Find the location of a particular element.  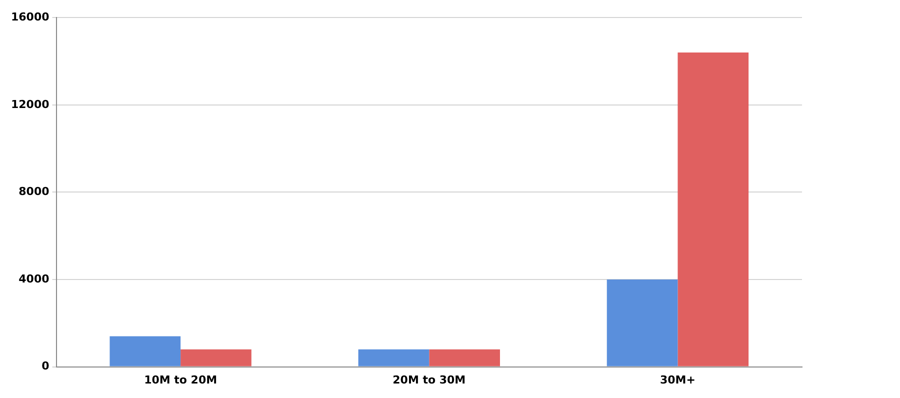

y-tick-label: 16000 is located at coordinates (30, 17).